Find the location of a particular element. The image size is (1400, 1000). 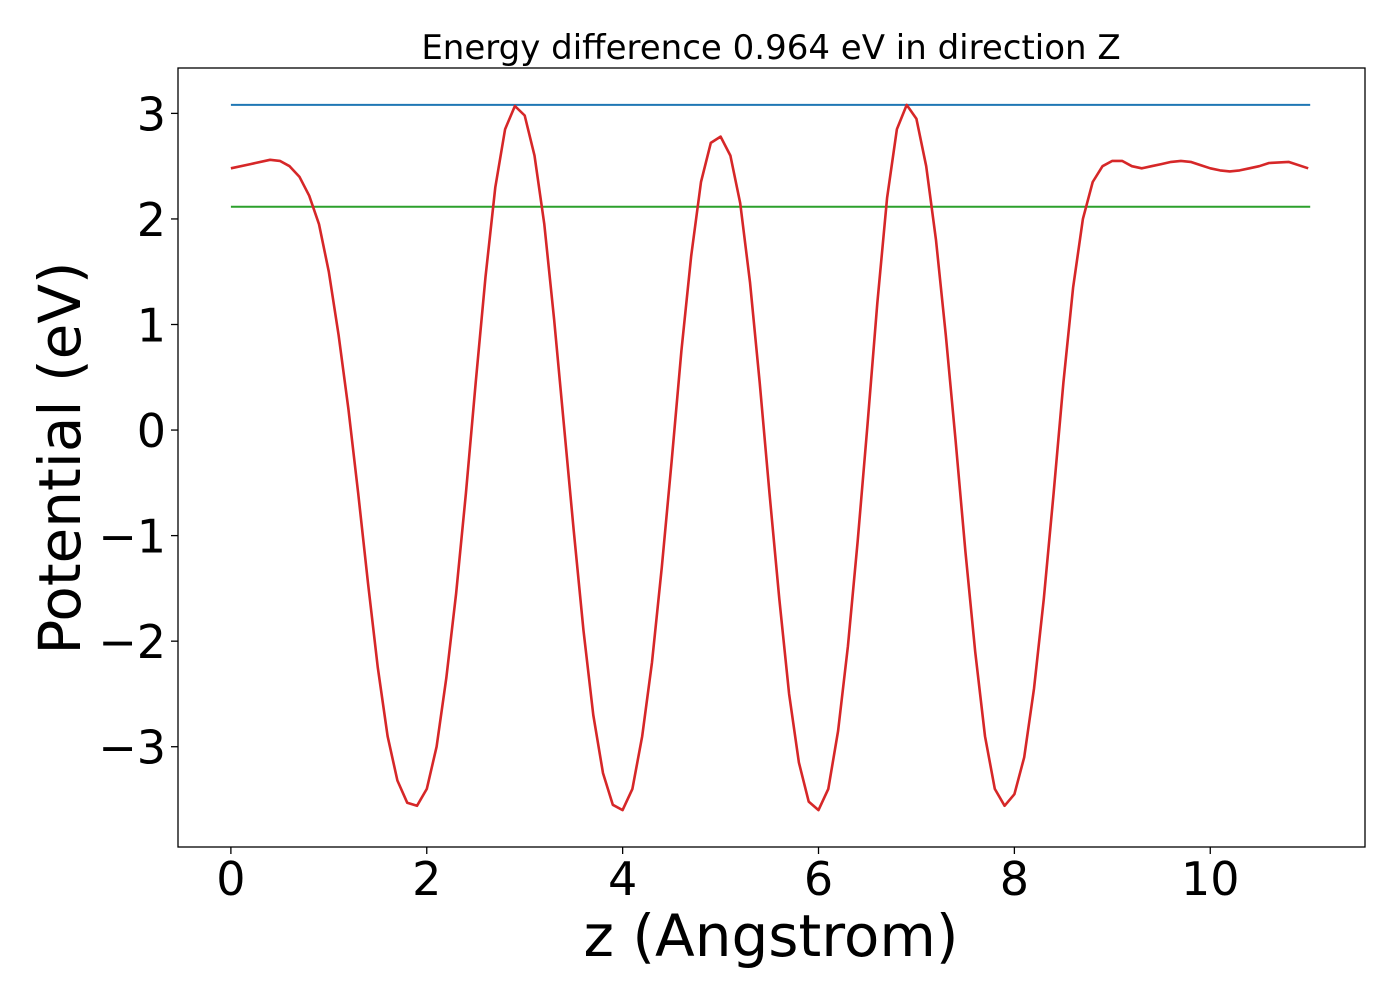

y-tick-label: 0 is located at coordinates (151, 431).